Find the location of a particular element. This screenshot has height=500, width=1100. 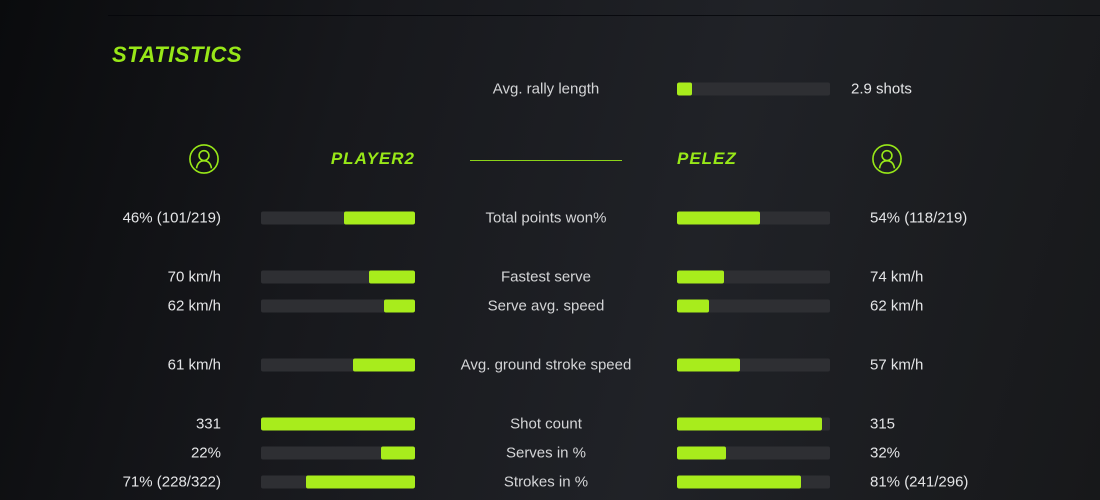

header-divider-line is located at coordinates (546, 160).